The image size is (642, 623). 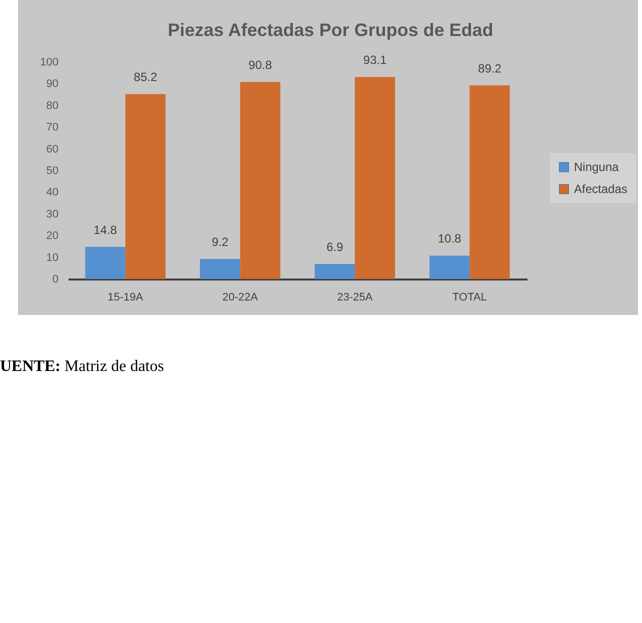 I want to click on y-tick-label: 100, so click(x=49, y=62).